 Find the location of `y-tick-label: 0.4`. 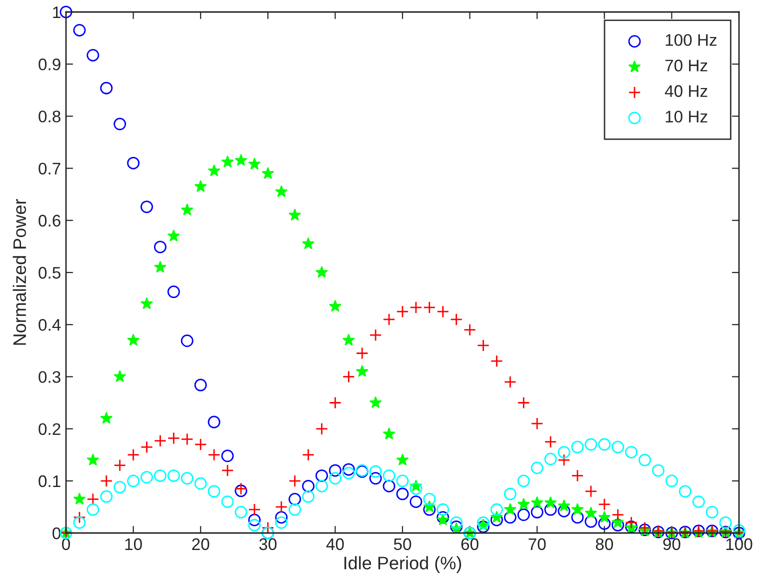

y-tick-label: 0.4 is located at coordinates (49, 325).